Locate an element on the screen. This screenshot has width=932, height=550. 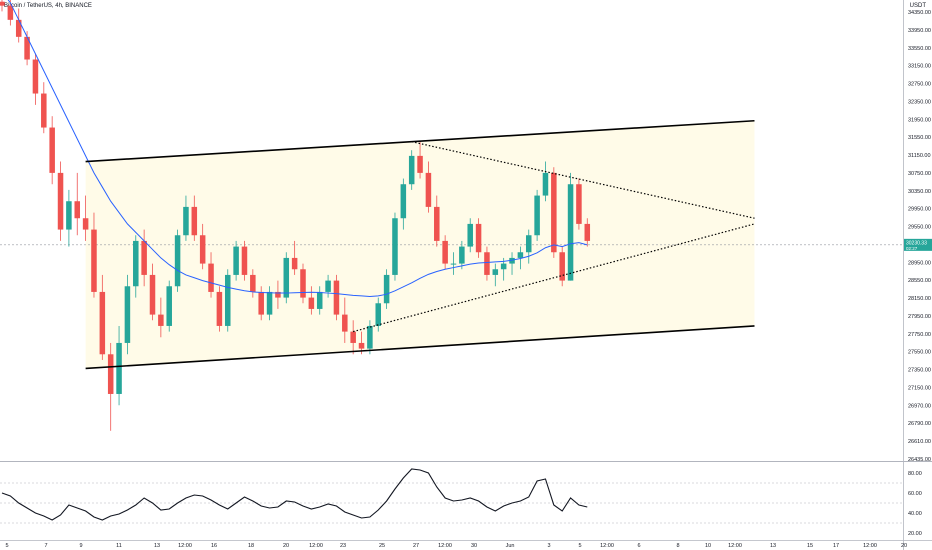
time-axis-label: 13 is located at coordinates (773, 546).